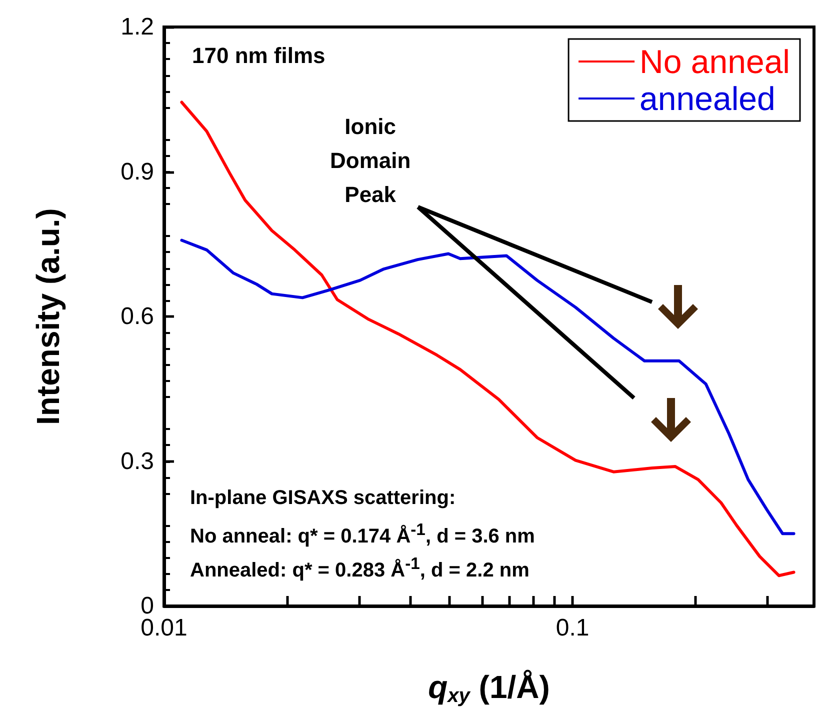 This screenshot has width=819, height=726. What do you see at coordinates (715, 61) in the screenshot?
I see `legend-label: No anneal` at bounding box center [715, 61].